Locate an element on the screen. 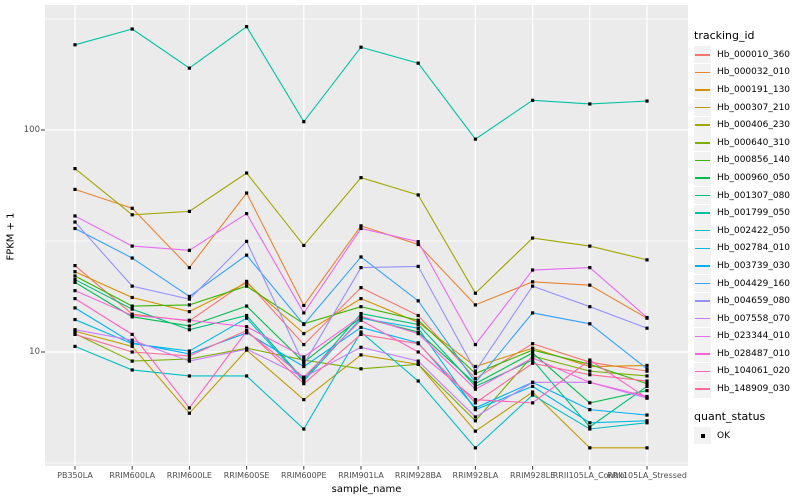 The width and height of the screenshot is (800, 500). legend-item-label: Hb_003739_030 is located at coordinates (754, 265).